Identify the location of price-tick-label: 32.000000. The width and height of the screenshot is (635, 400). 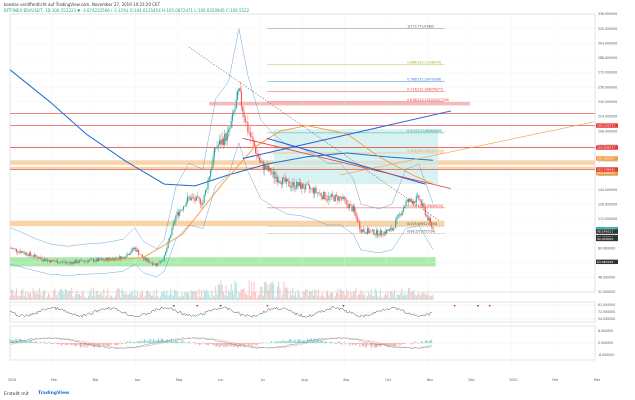
(606, 292).